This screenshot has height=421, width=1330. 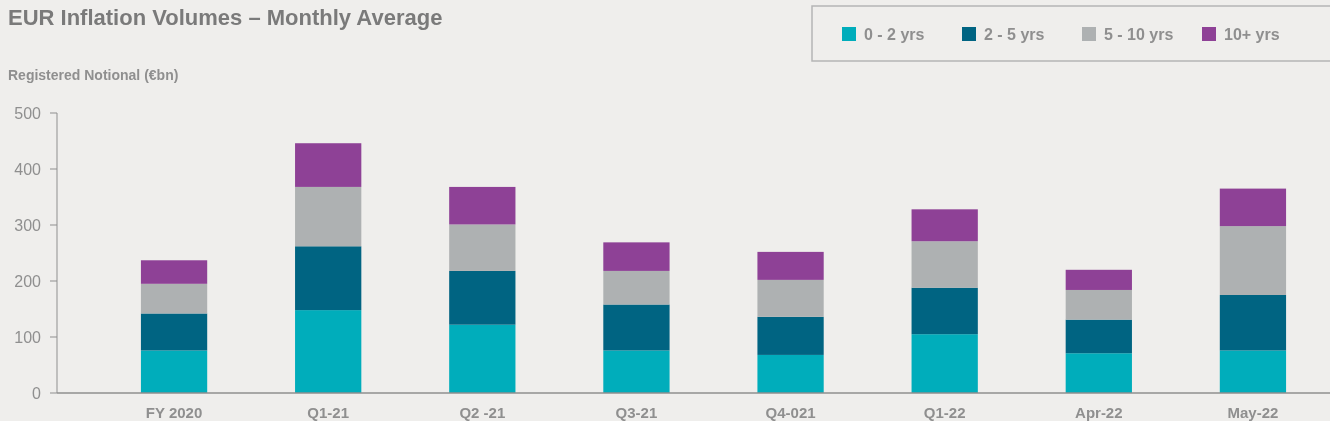 What do you see at coordinates (28, 225) in the screenshot?
I see `y-tick-label: 300` at bounding box center [28, 225].